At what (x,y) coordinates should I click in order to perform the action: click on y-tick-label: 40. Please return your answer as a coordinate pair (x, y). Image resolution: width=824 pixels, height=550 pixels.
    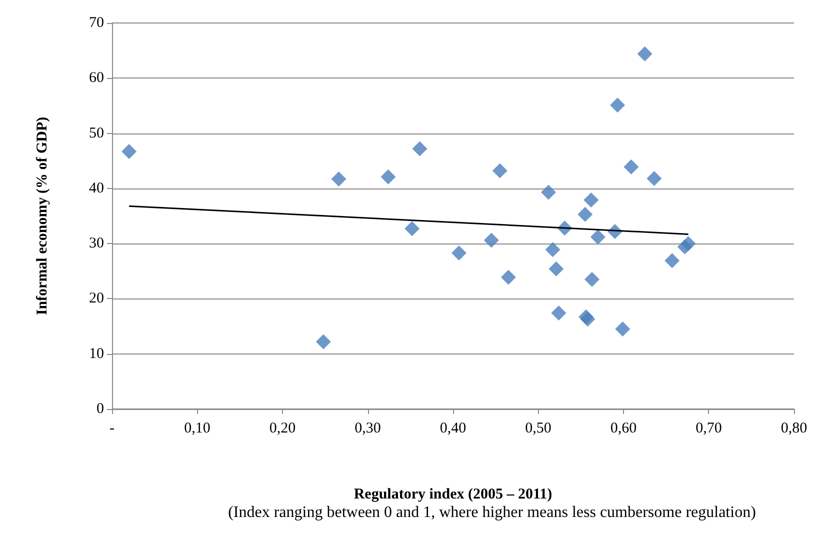
    Looking at the image, I should click on (96, 188).